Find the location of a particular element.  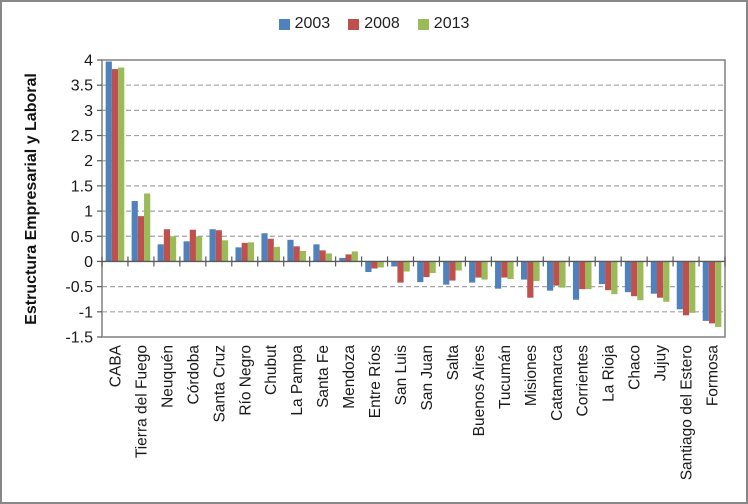

legend-swatch-2003 is located at coordinates (284, 24).